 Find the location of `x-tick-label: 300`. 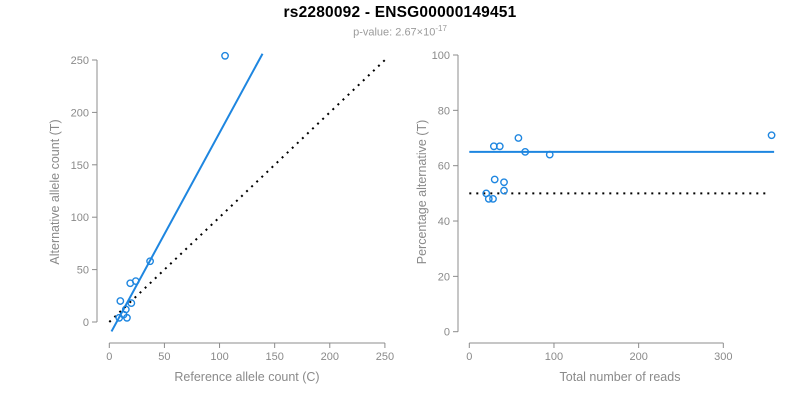

x-tick-label: 300 is located at coordinates (723, 357).